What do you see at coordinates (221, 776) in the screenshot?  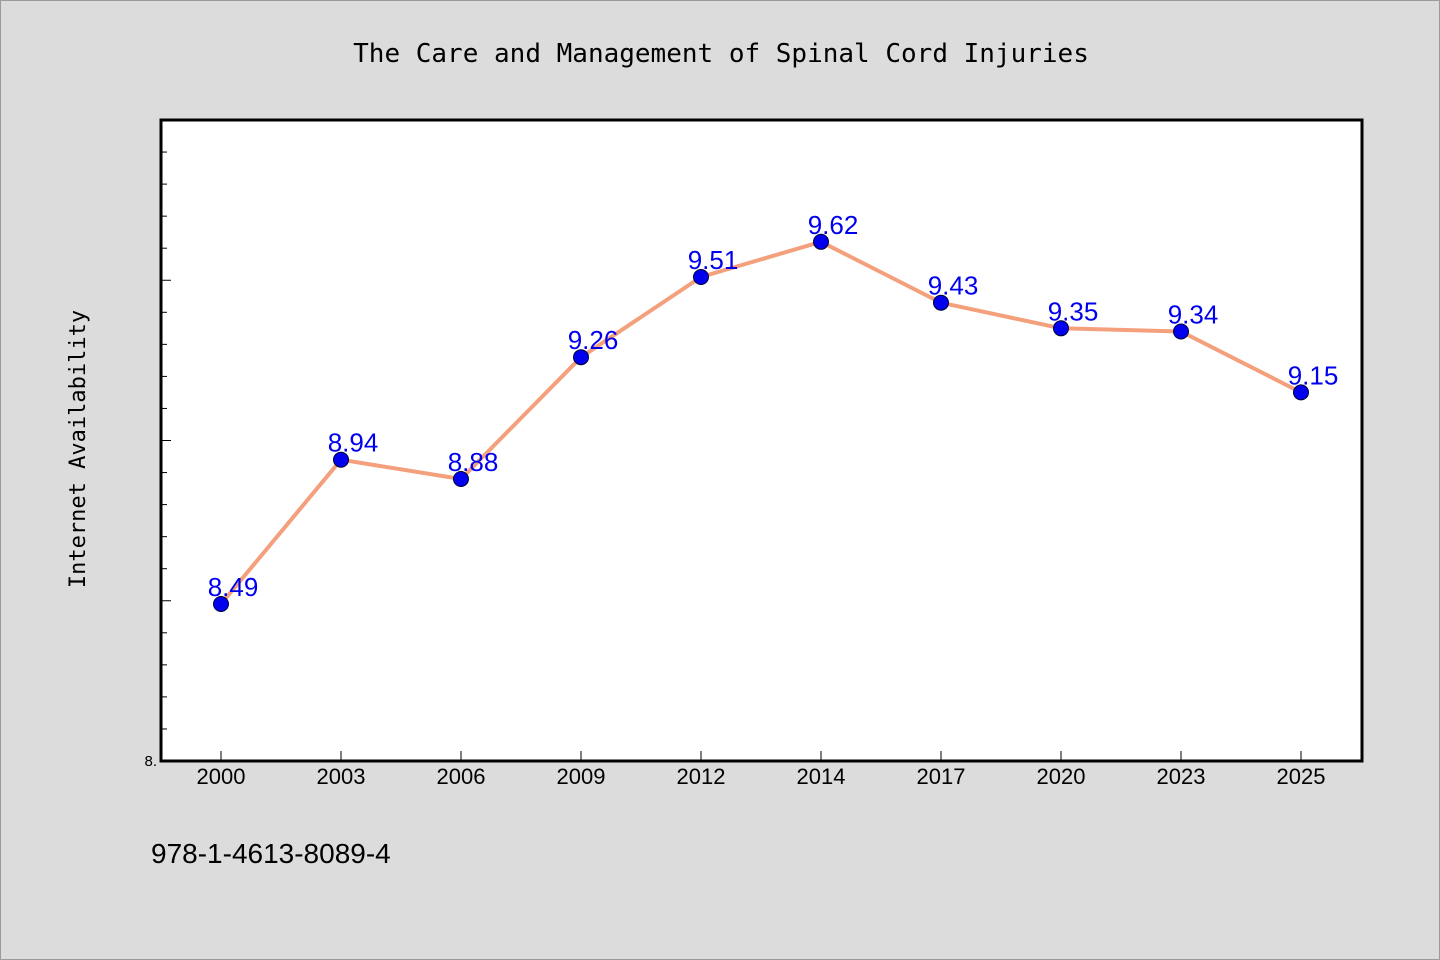 I see `x-tick-label: 2000` at bounding box center [221, 776].